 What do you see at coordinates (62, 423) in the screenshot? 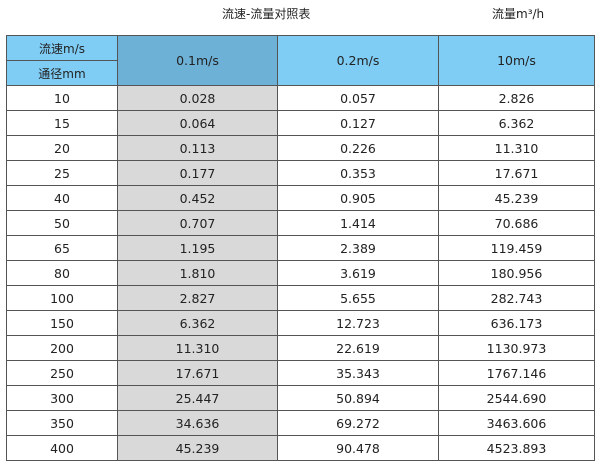
I see `diameter-cell: 350` at bounding box center [62, 423].